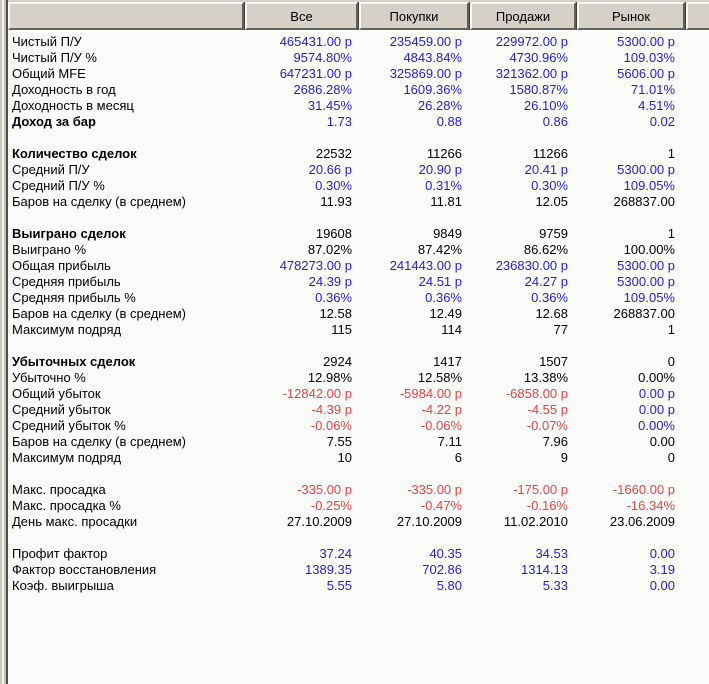 The image size is (709, 684). Describe the element at coordinates (358, 298) in the screenshot. I see `table-row: Средняя прибыль % 0.36% 0.36% 0.36% 109.05%` at that location.